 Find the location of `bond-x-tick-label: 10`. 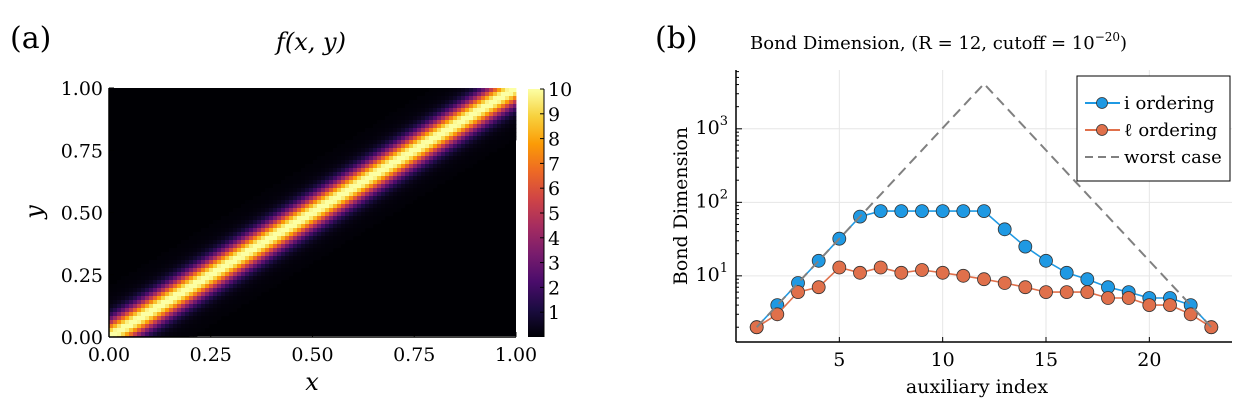

bond-x-tick-label: 10 is located at coordinates (943, 360).